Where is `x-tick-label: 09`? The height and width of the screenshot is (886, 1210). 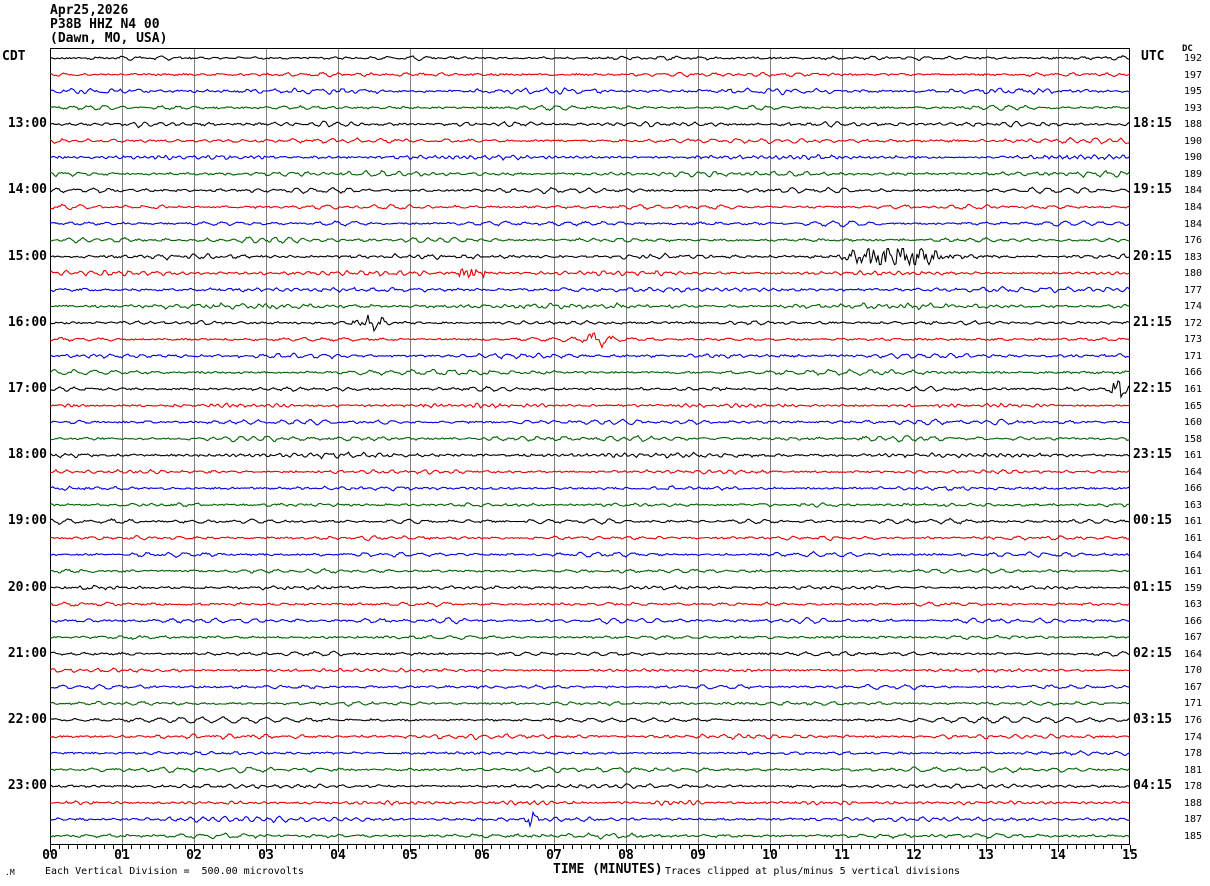 x-tick-label: 09 is located at coordinates (698, 855).